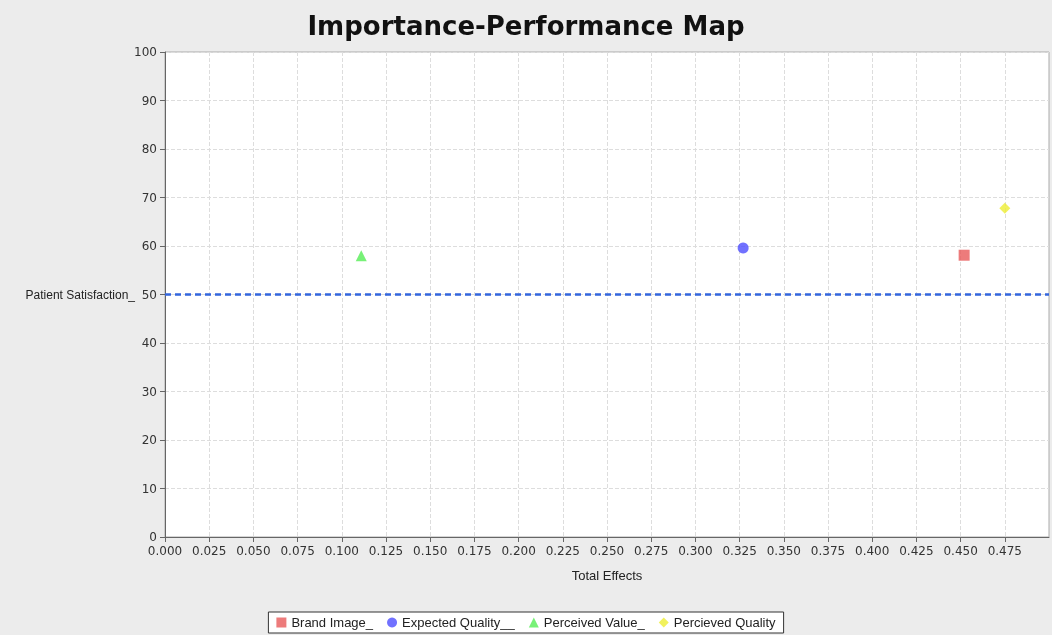 Image resolution: width=1052 pixels, height=635 pixels. Describe the element at coordinates (1004, 551) in the screenshot. I see `x-tick-label: 0.475` at that location.